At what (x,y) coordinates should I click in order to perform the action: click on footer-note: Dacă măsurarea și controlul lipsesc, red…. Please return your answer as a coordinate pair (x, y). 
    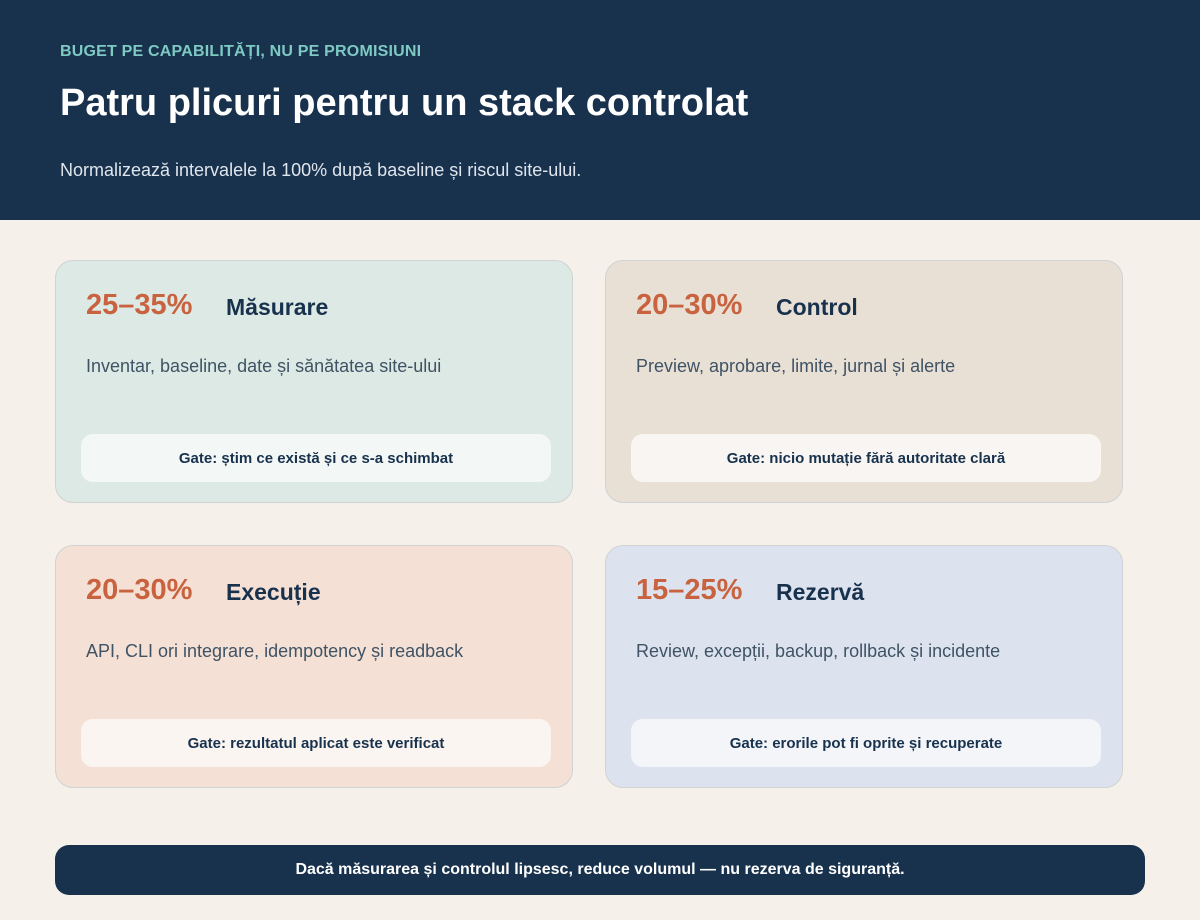
    Looking at the image, I should click on (600, 870).